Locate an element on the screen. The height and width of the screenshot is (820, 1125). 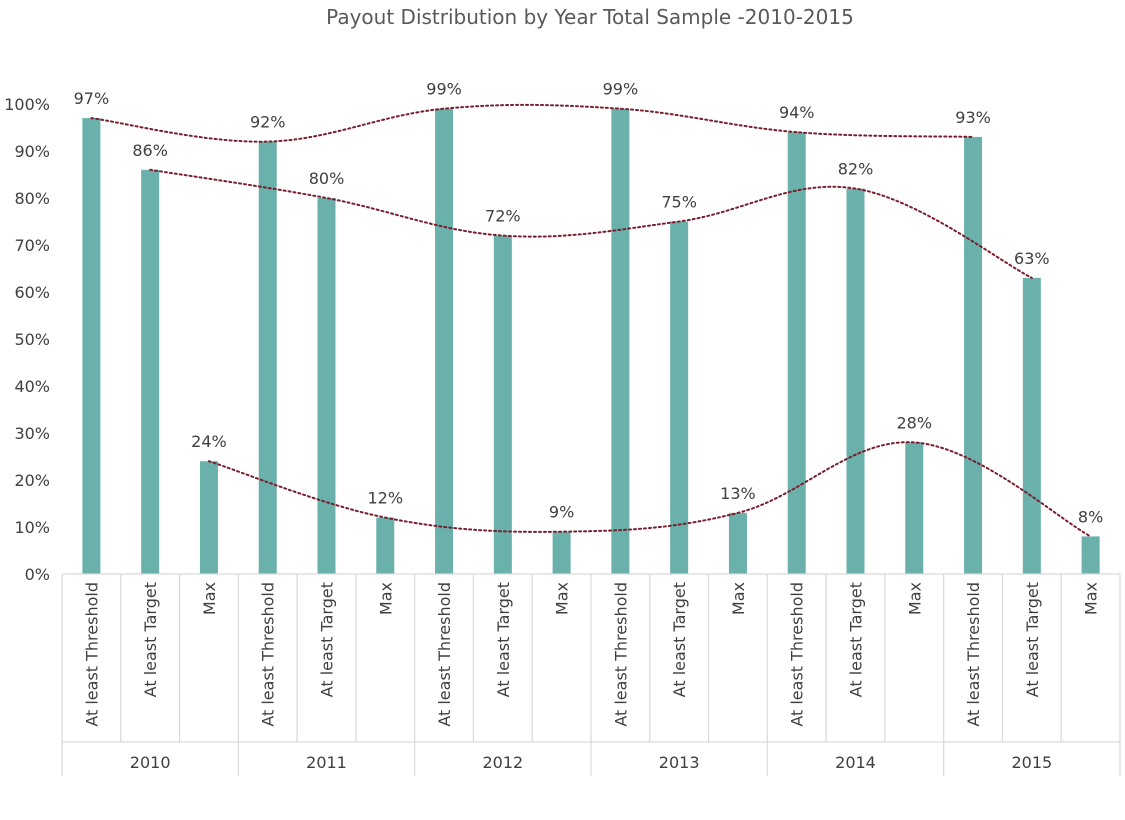
data-label: 13% is located at coordinates (738, 493).